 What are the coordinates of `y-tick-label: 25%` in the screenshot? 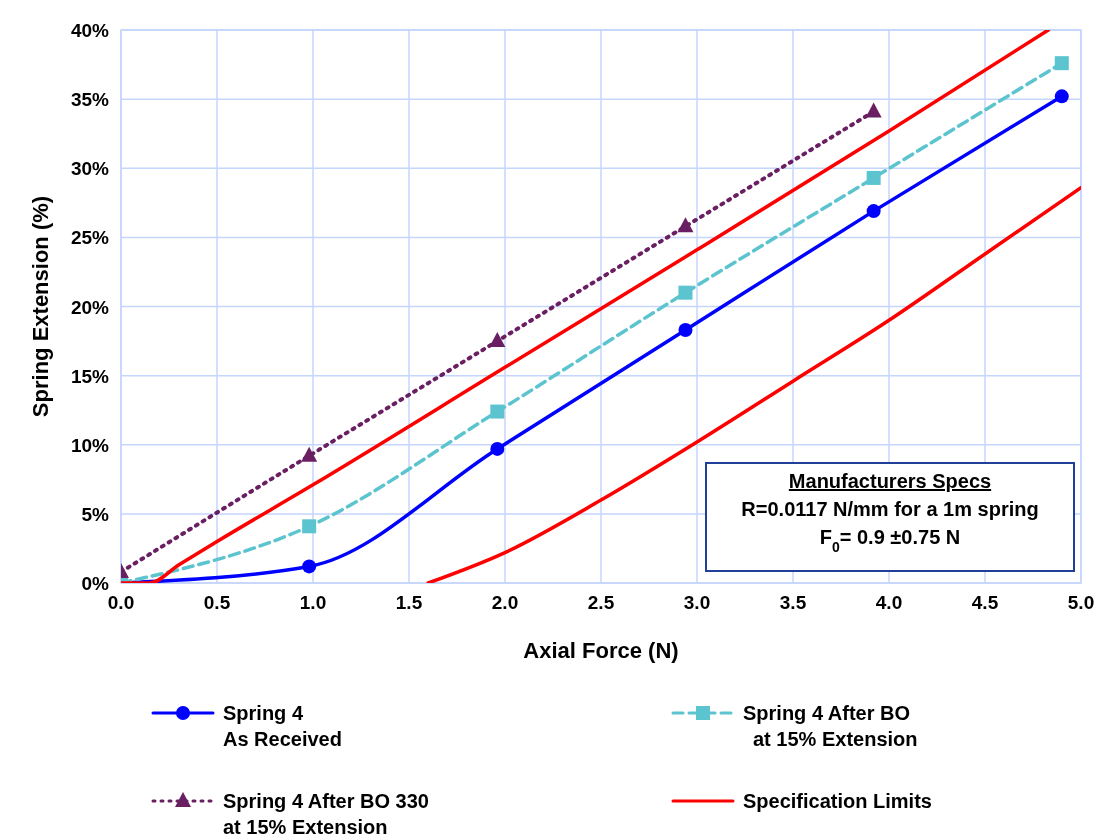 It's located at (90, 238).